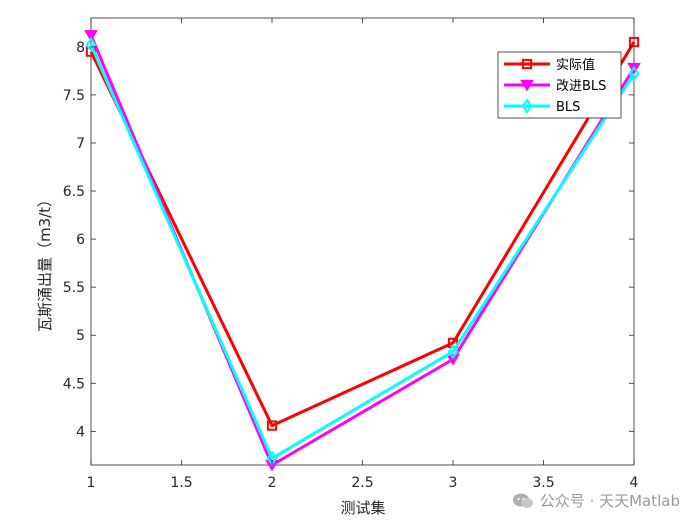 The image size is (700, 525). Describe the element at coordinates (543, 483) in the screenshot. I see `x-tick-label: 3.5` at that location.